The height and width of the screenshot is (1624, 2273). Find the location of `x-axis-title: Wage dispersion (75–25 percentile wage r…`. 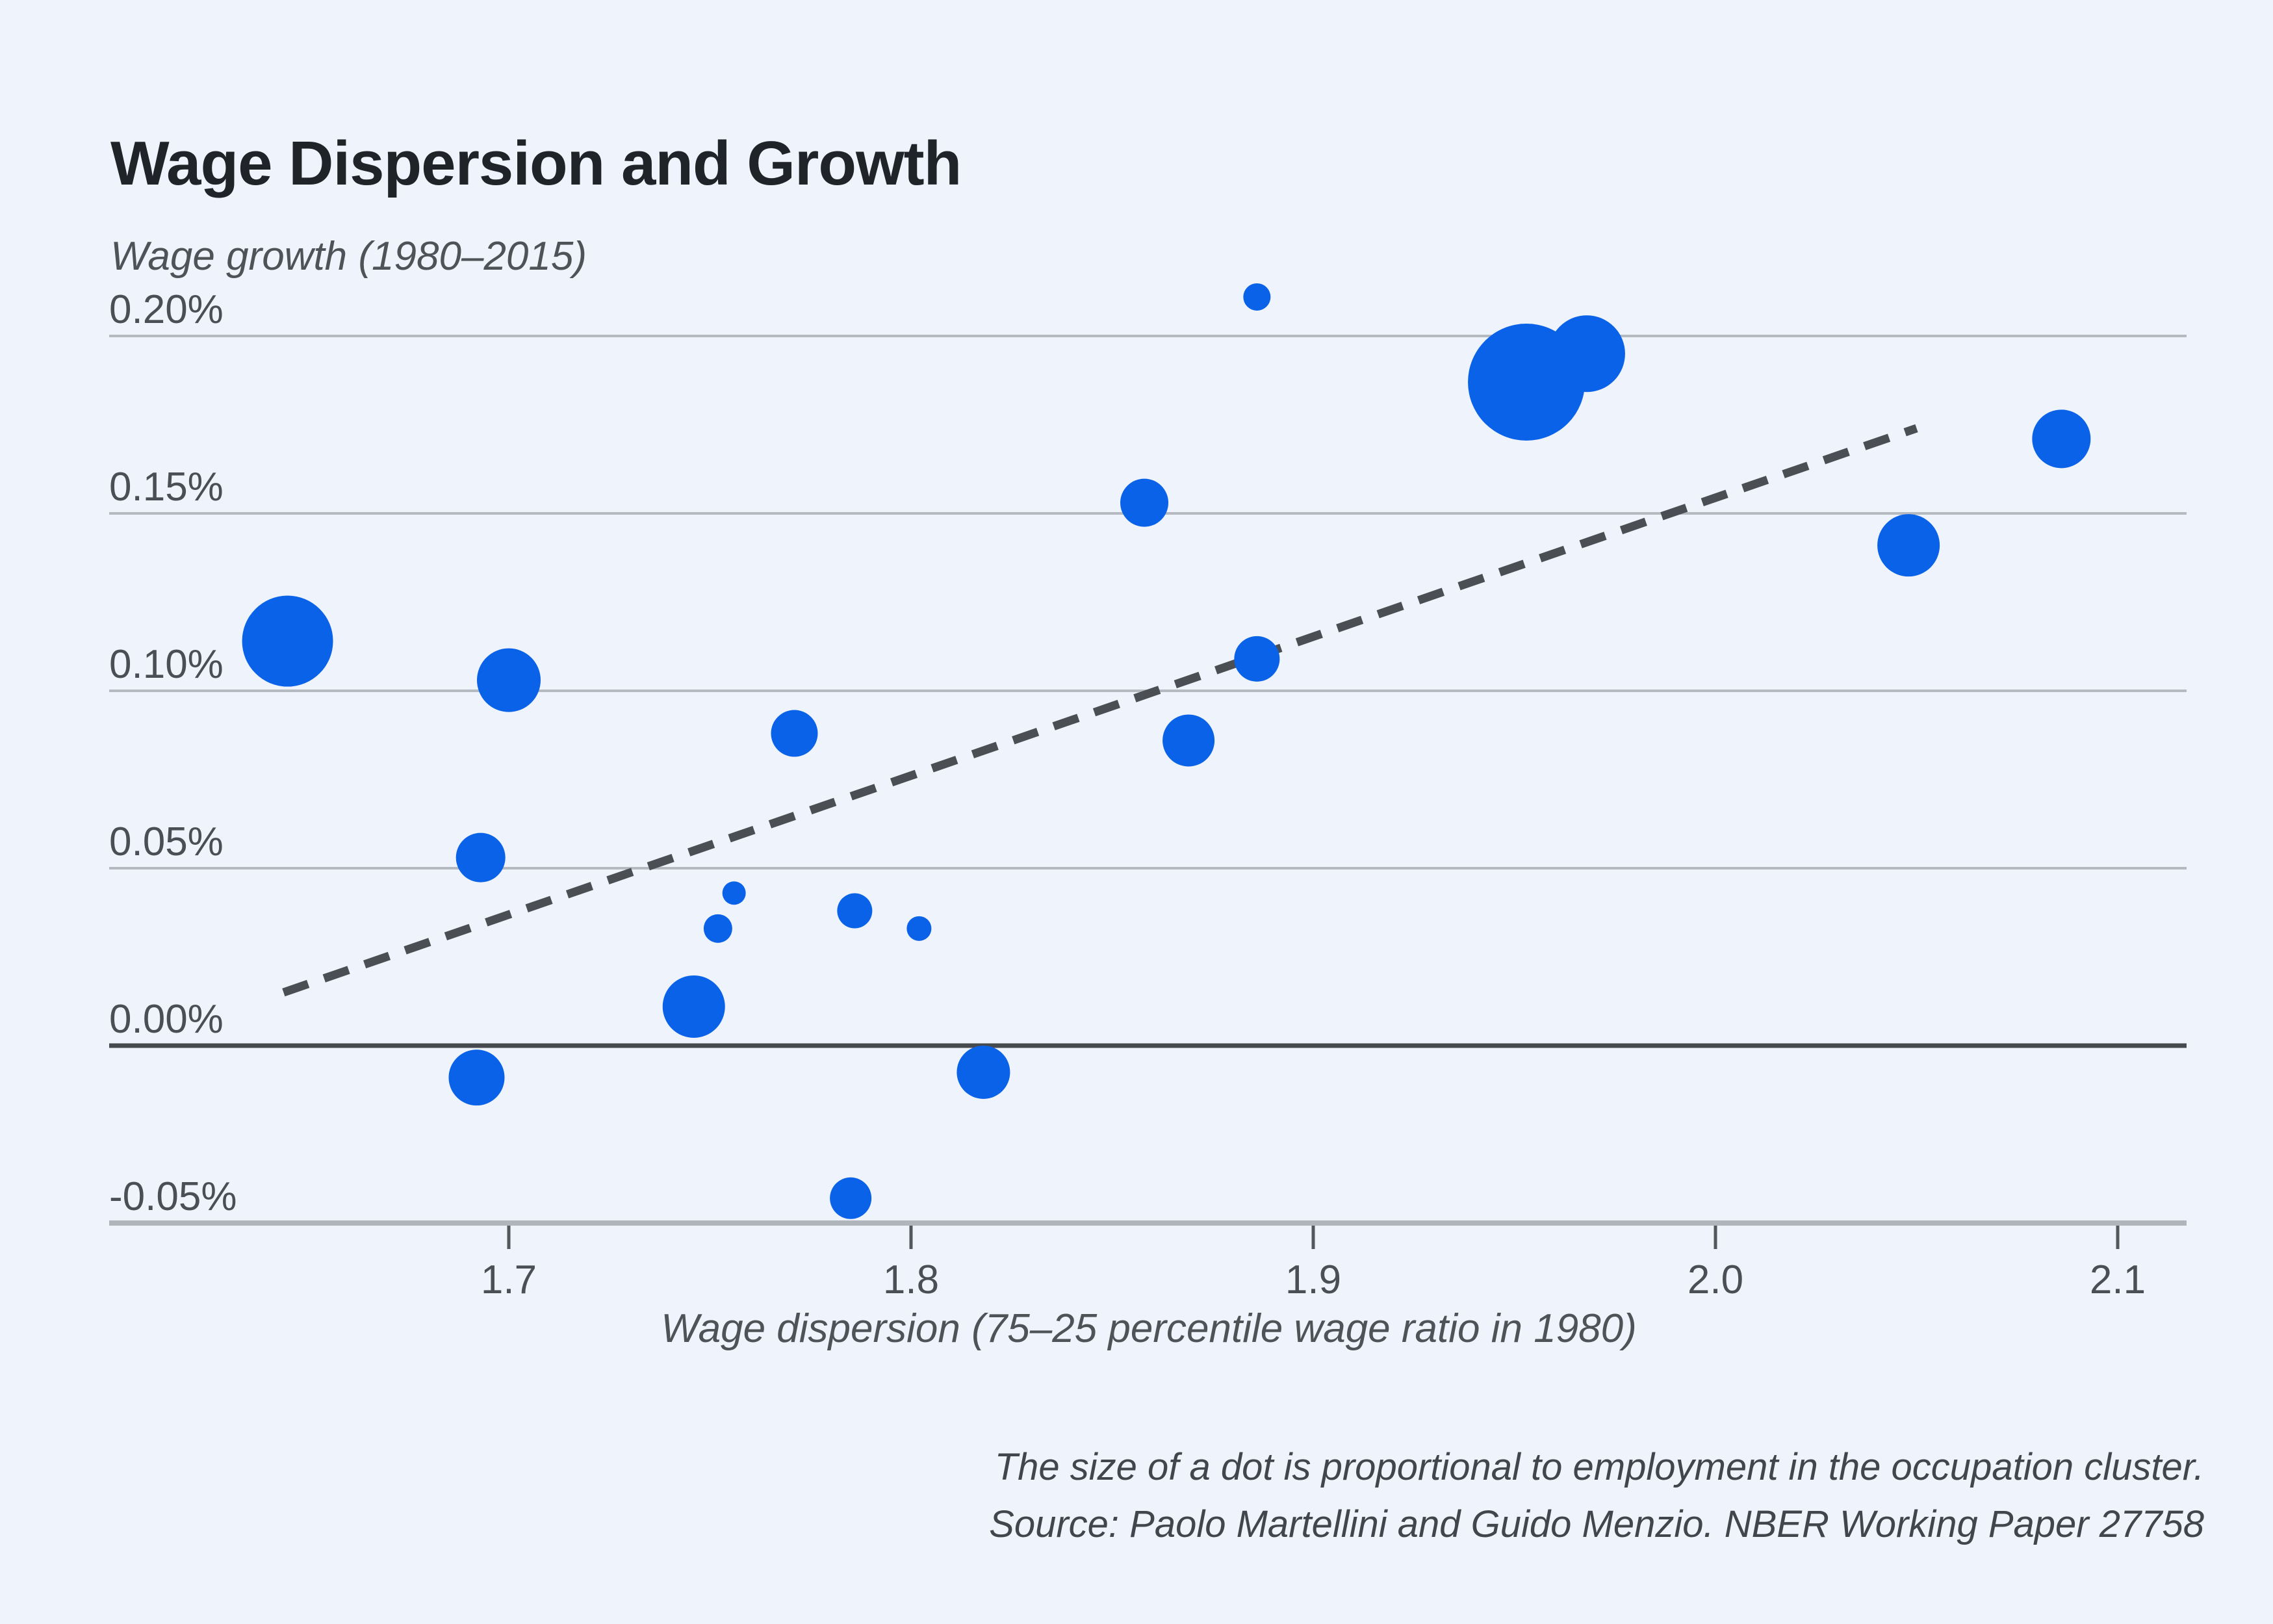

x-axis-title: Wage dispersion (75–25 percentile wage r… is located at coordinates (1149, 1328).